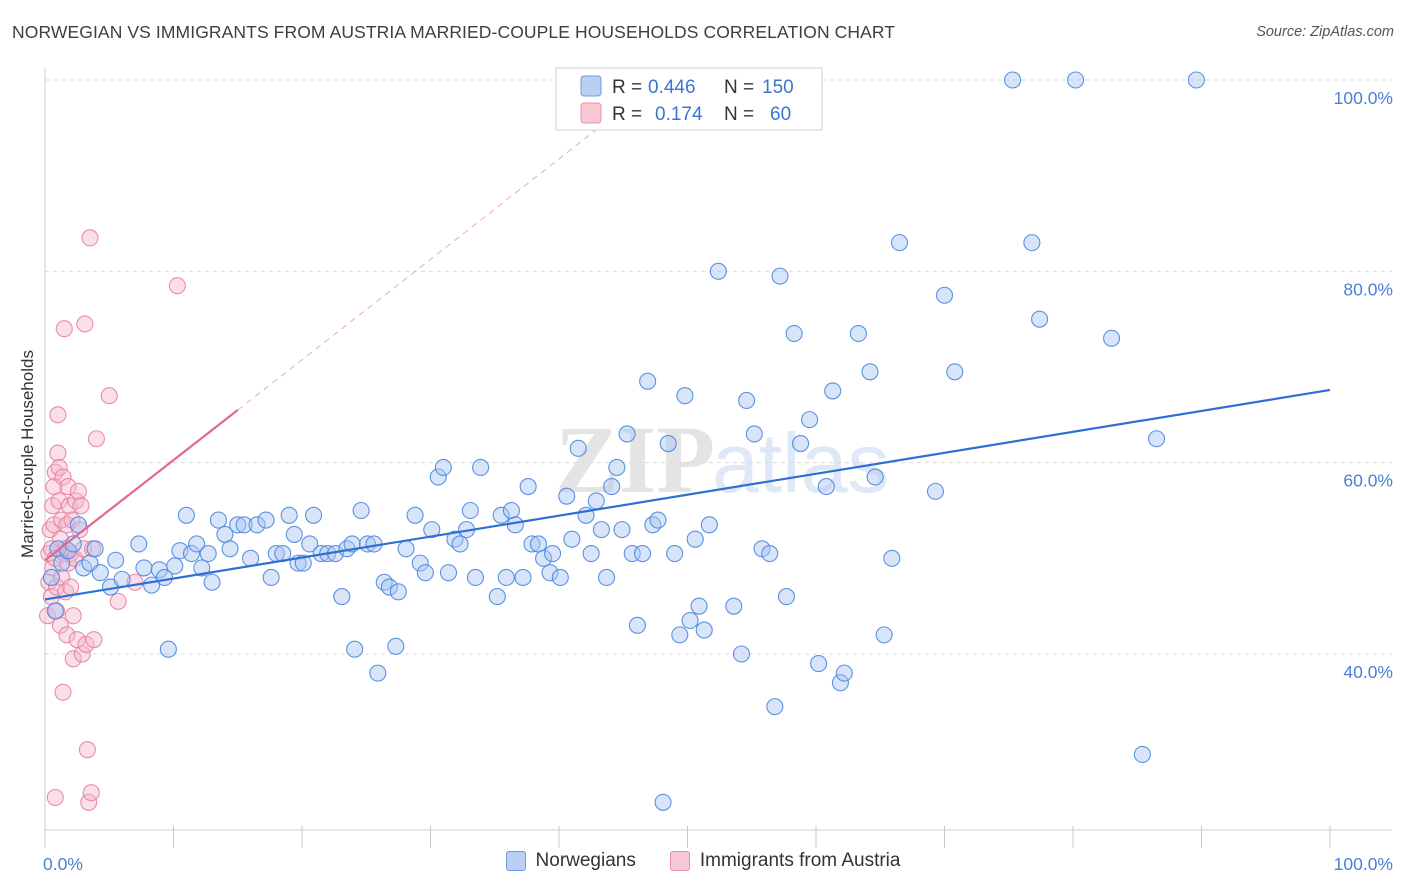 The height and width of the screenshot is (892, 1406). What do you see at coordinates (1325, 32) in the screenshot?
I see `source-label: Source: ZipAtlas.com` at bounding box center [1325, 32].